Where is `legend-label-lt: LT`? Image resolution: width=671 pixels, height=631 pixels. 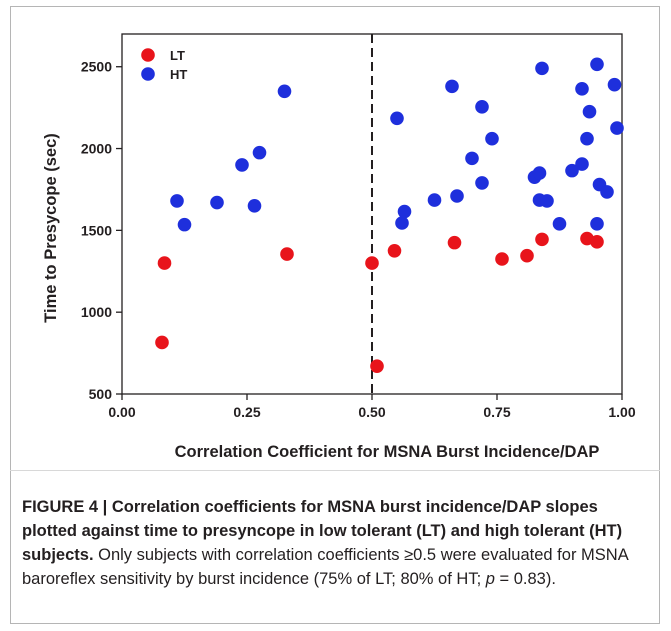 legend-label-lt: LT is located at coordinates (177, 55).